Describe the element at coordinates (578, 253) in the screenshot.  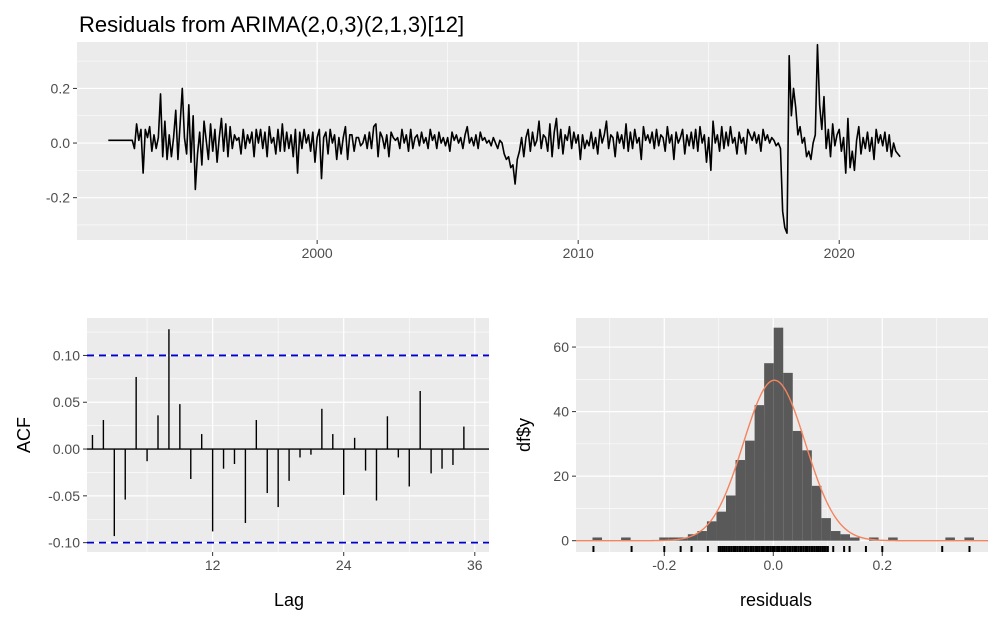
I see `ts-x-tick-label: 2010` at that location.